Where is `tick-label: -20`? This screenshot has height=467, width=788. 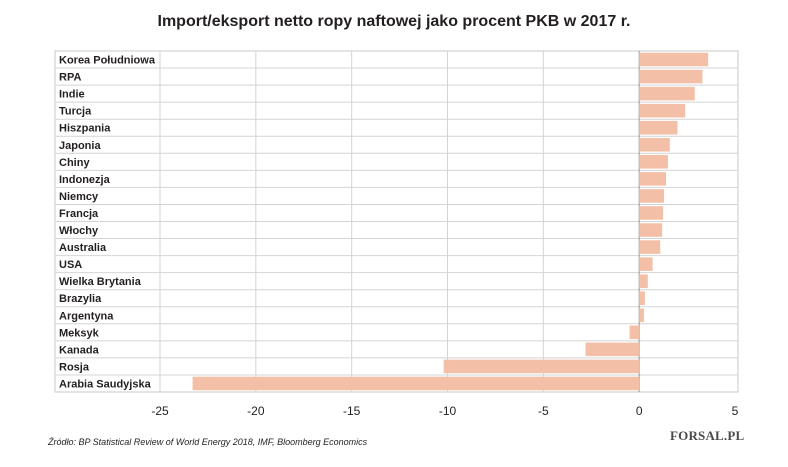
tick-label: -20 is located at coordinates (256, 411).